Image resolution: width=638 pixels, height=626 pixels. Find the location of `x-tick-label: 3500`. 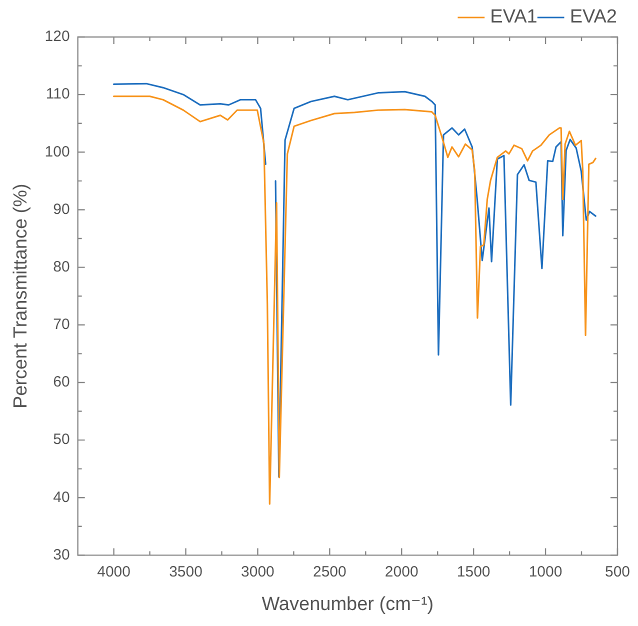

x-tick-label: 3500 is located at coordinates (185, 571).